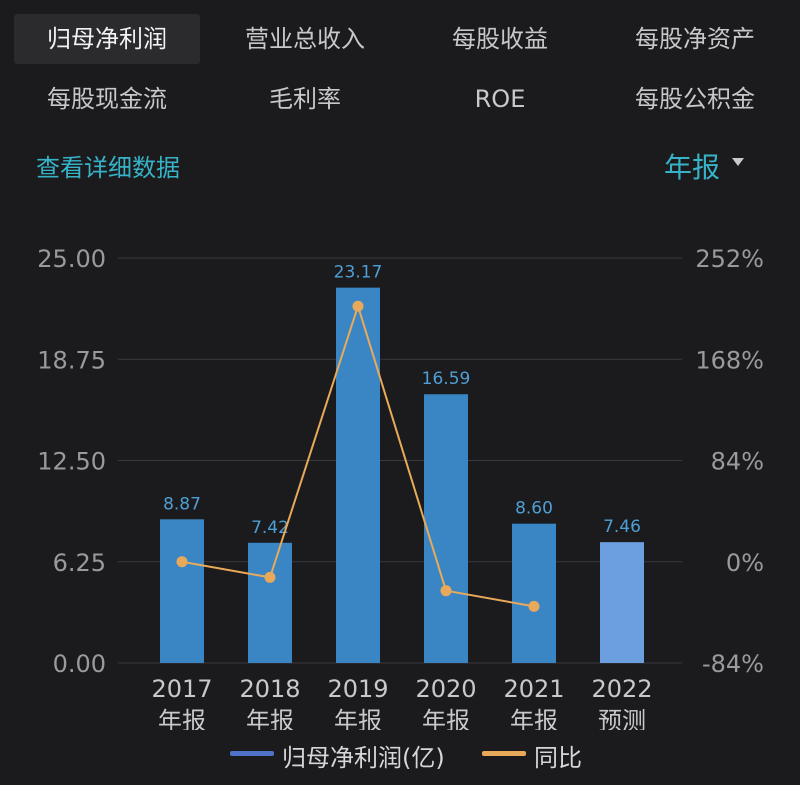 The height and width of the screenshot is (785, 800). I want to click on y-right-tick-label: -84%, so click(733, 664).